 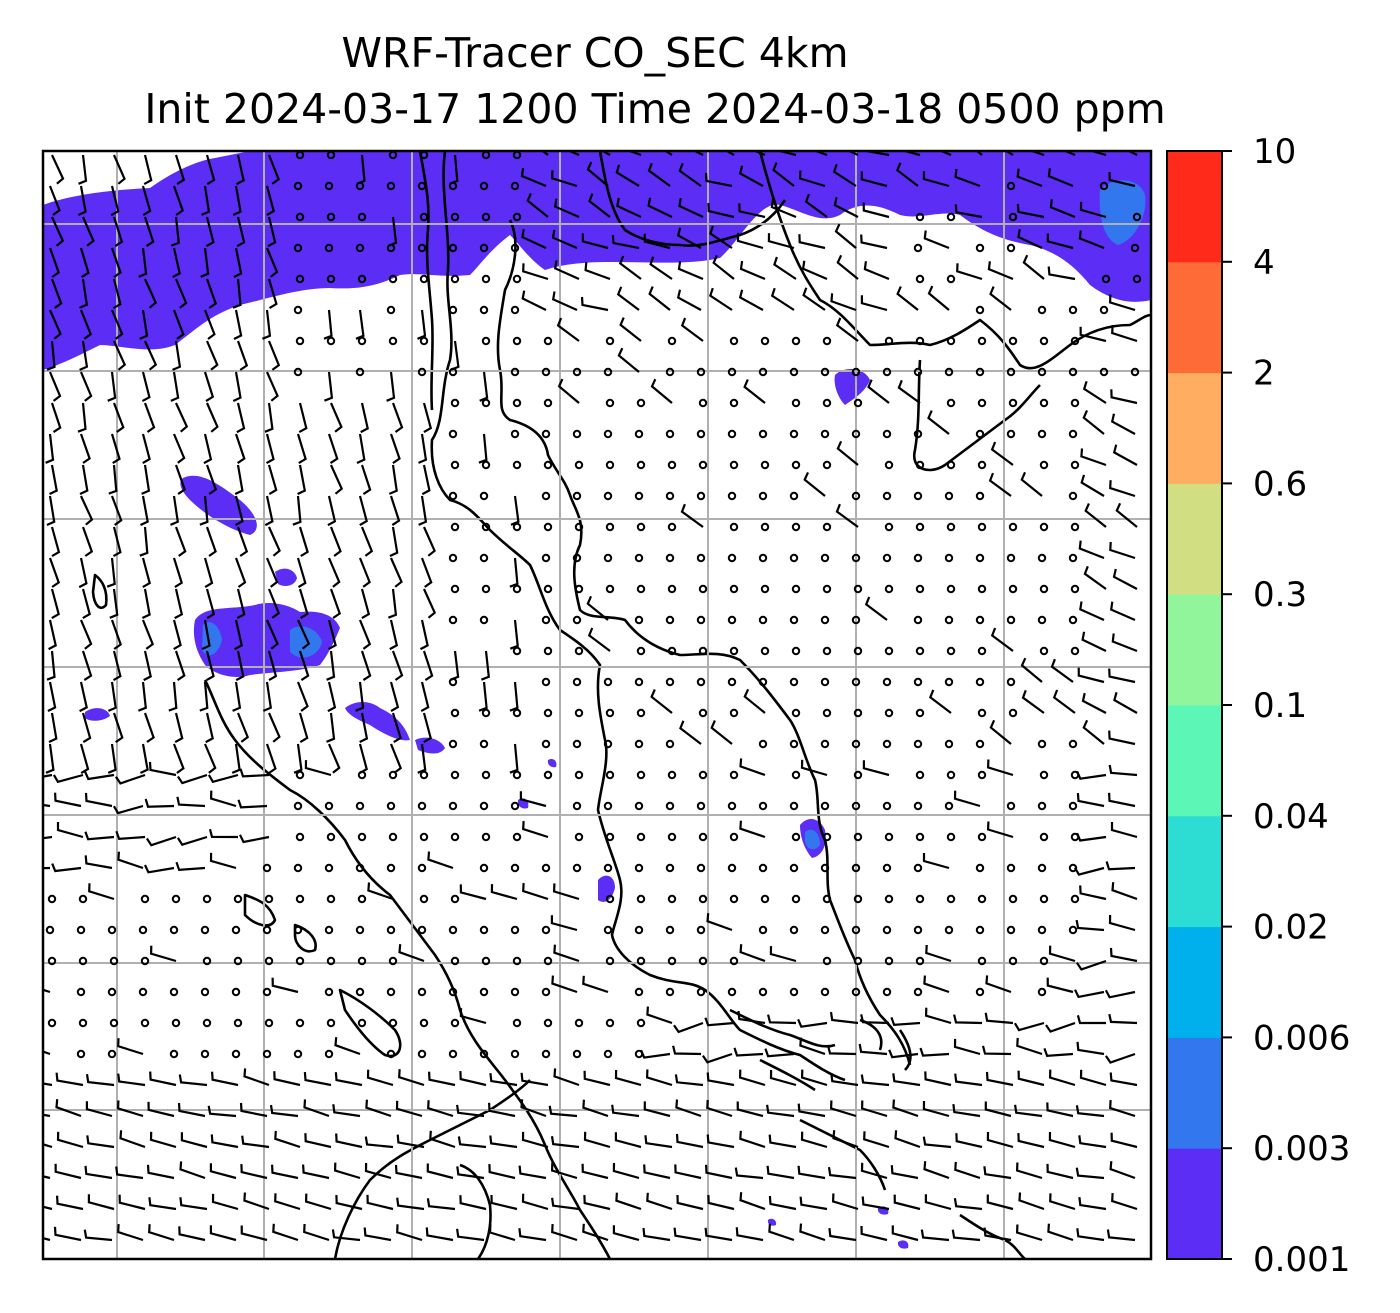 What do you see at coordinates (976, 415) in the screenshot?
I see `coastline-eastern-lower` at bounding box center [976, 415].